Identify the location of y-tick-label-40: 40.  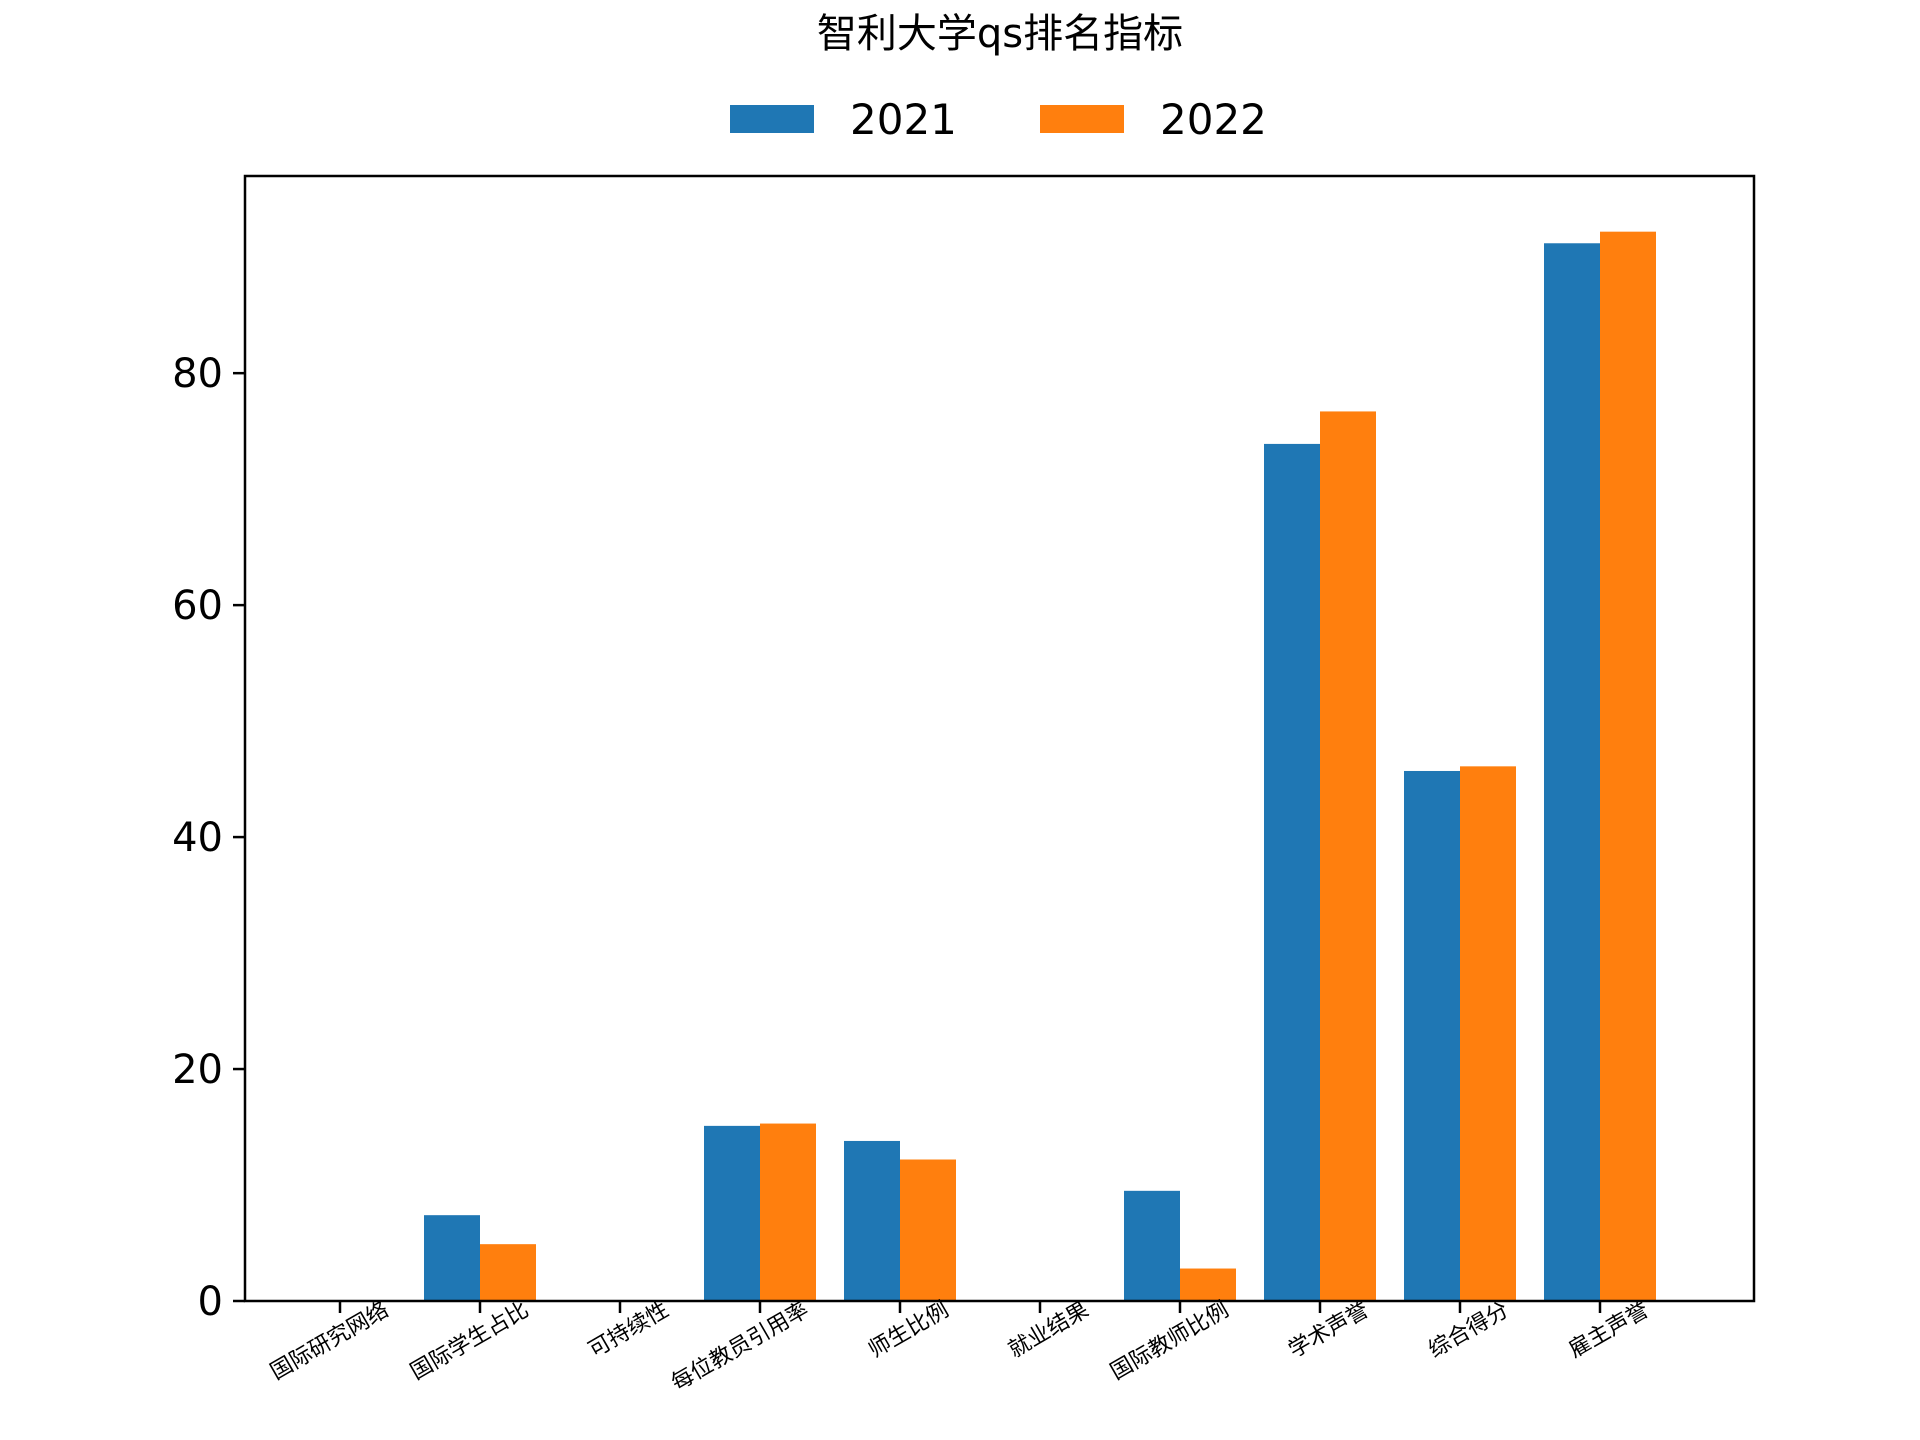
(197, 838).